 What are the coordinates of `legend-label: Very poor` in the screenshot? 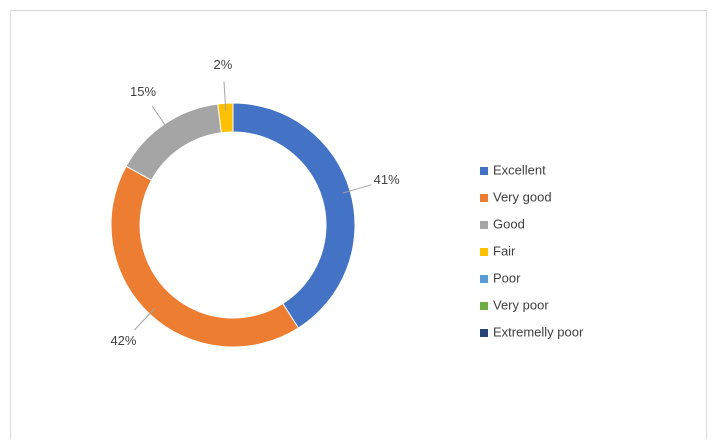 It's located at (521, 304).